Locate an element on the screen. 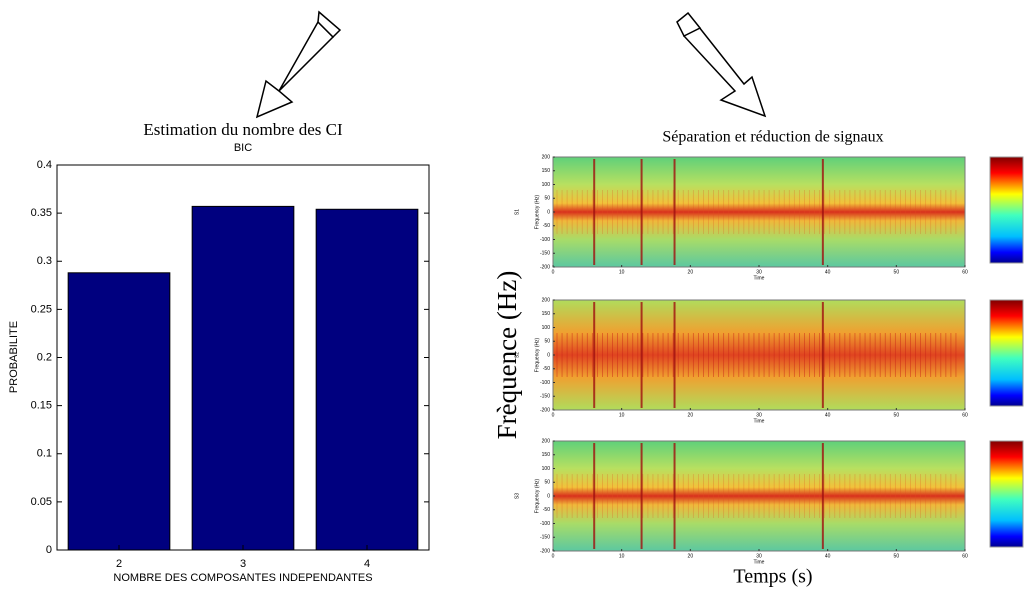 The image size is (1028, 593). x-axis-label: Temps (s) is located at coordinates (772, 577).